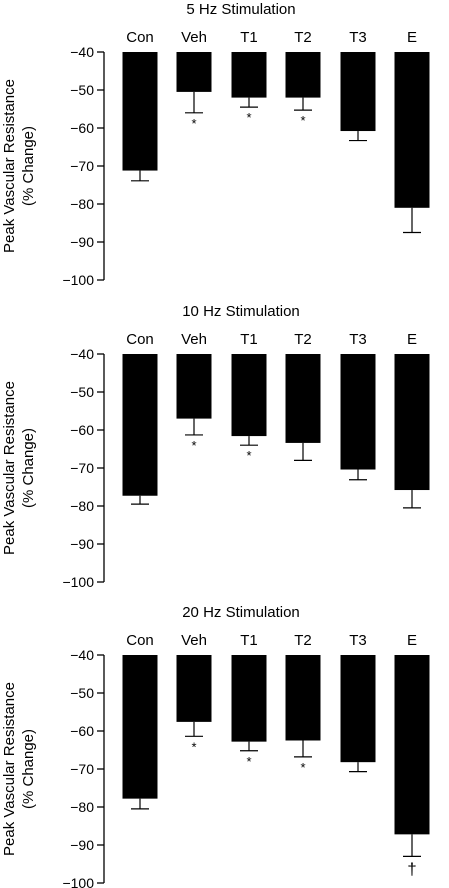  I want to click on significance-marker: †, so click(411, 868).